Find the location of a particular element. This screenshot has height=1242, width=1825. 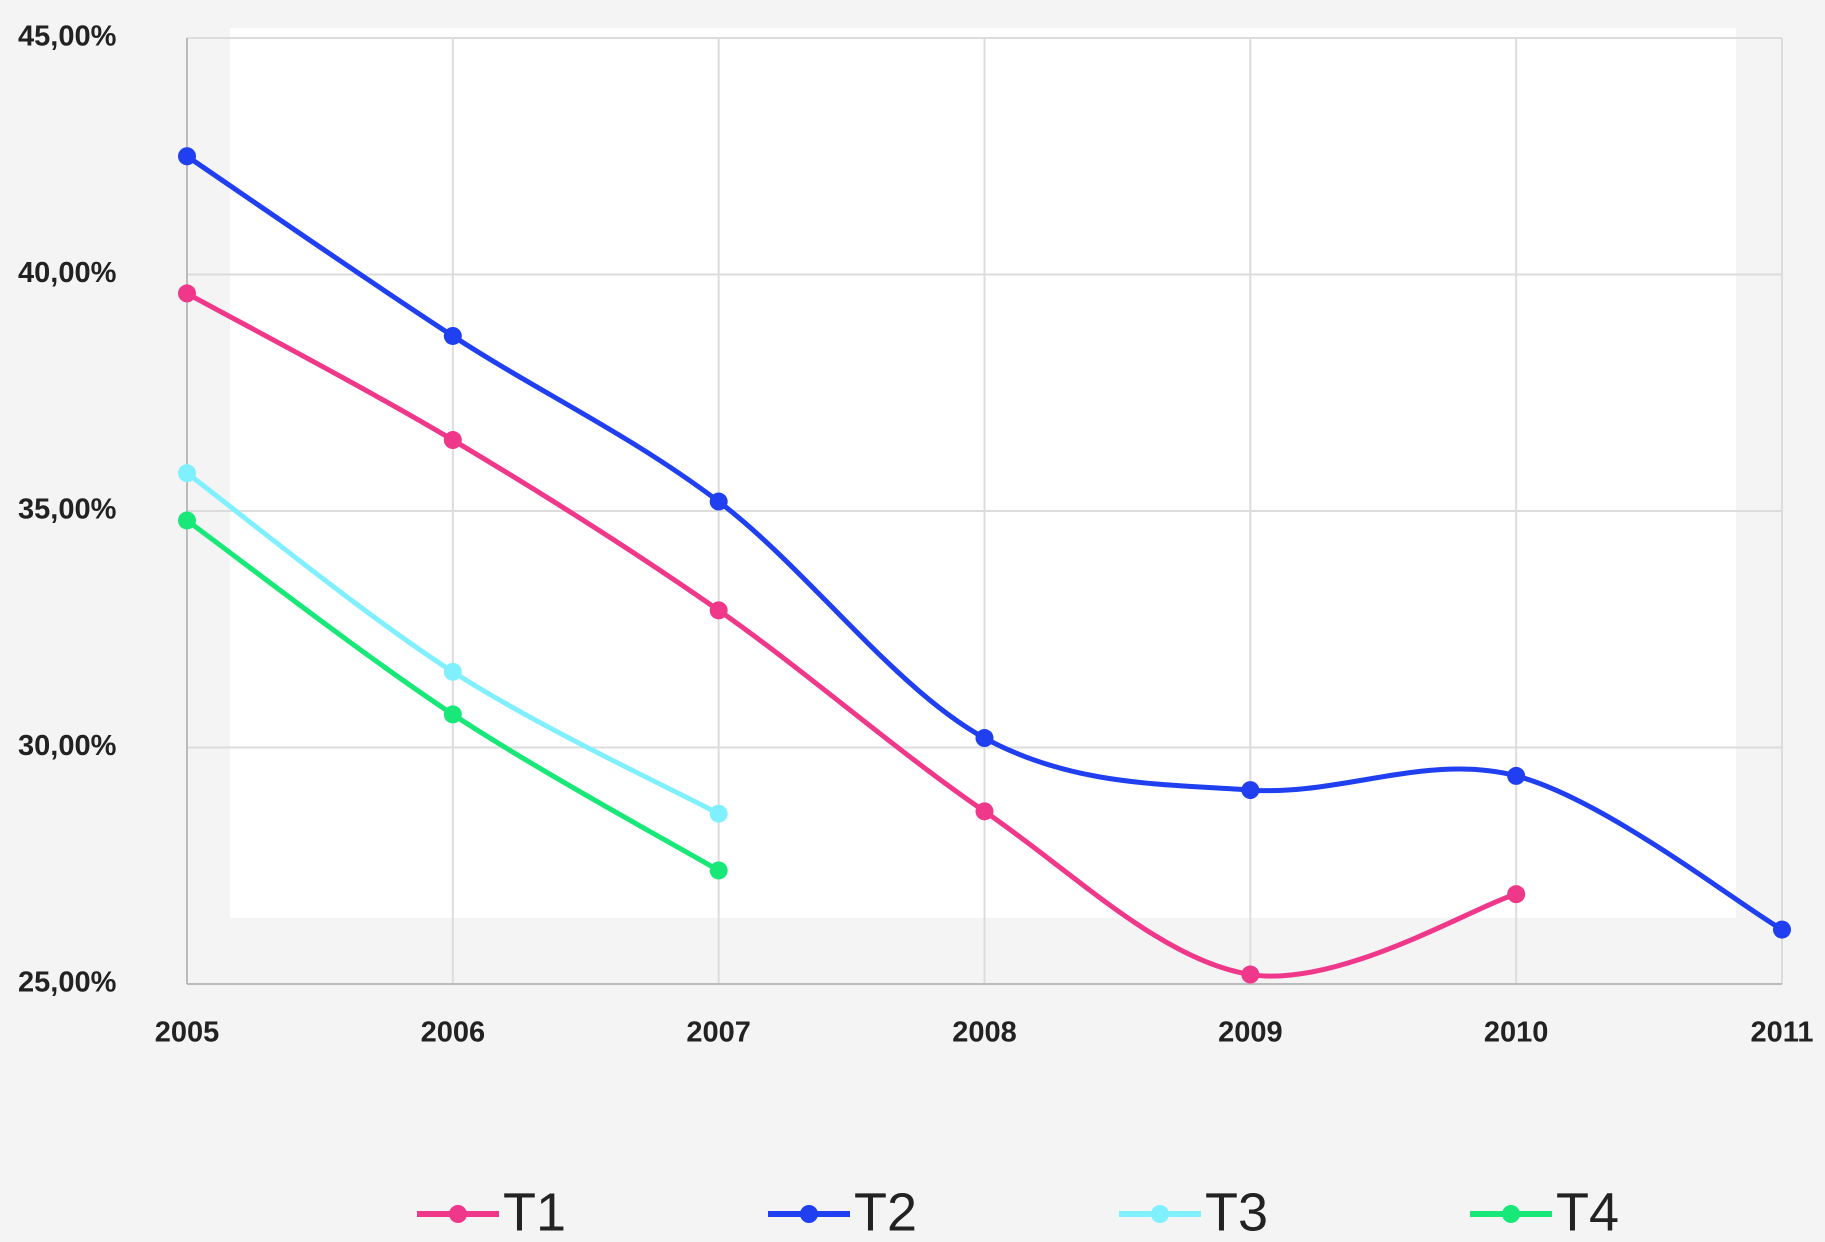

x-tick-label: 2009 is located at coordinates (1250, 1033).